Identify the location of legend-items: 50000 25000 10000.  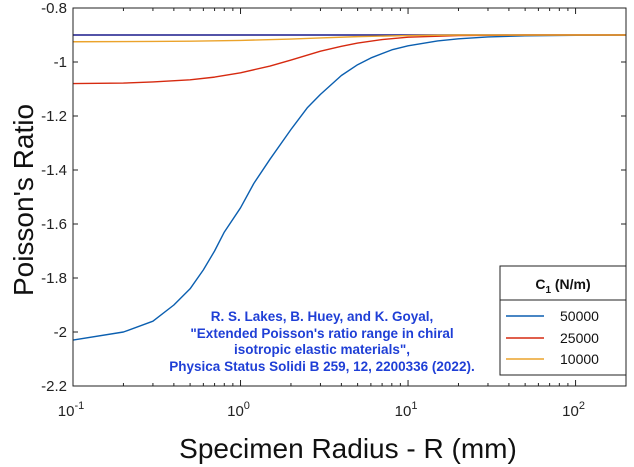
(552, 337).